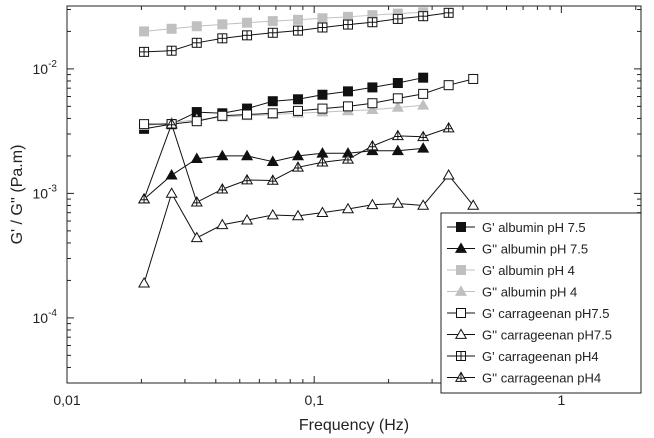  I want to click on legend-label: G' albumin pH 4, so click(528, 270).